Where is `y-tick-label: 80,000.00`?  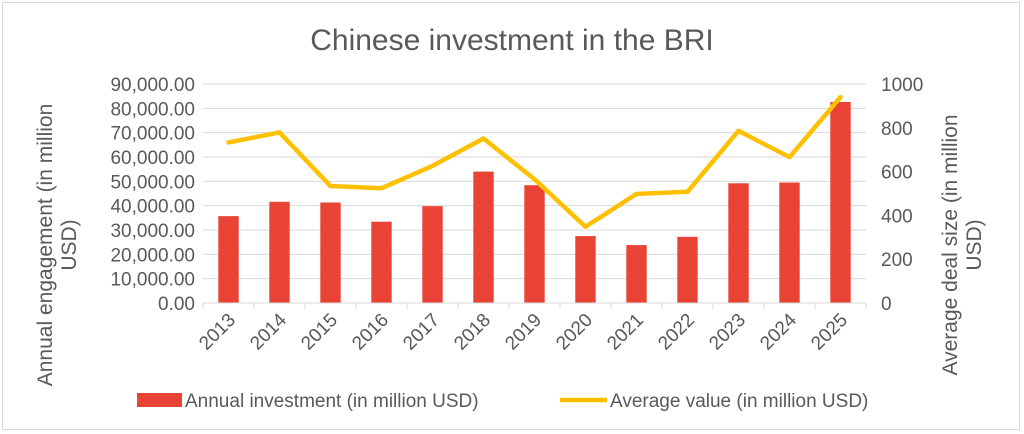
y-tick-label: 80,000.00 is located at coordinates (152, 109).